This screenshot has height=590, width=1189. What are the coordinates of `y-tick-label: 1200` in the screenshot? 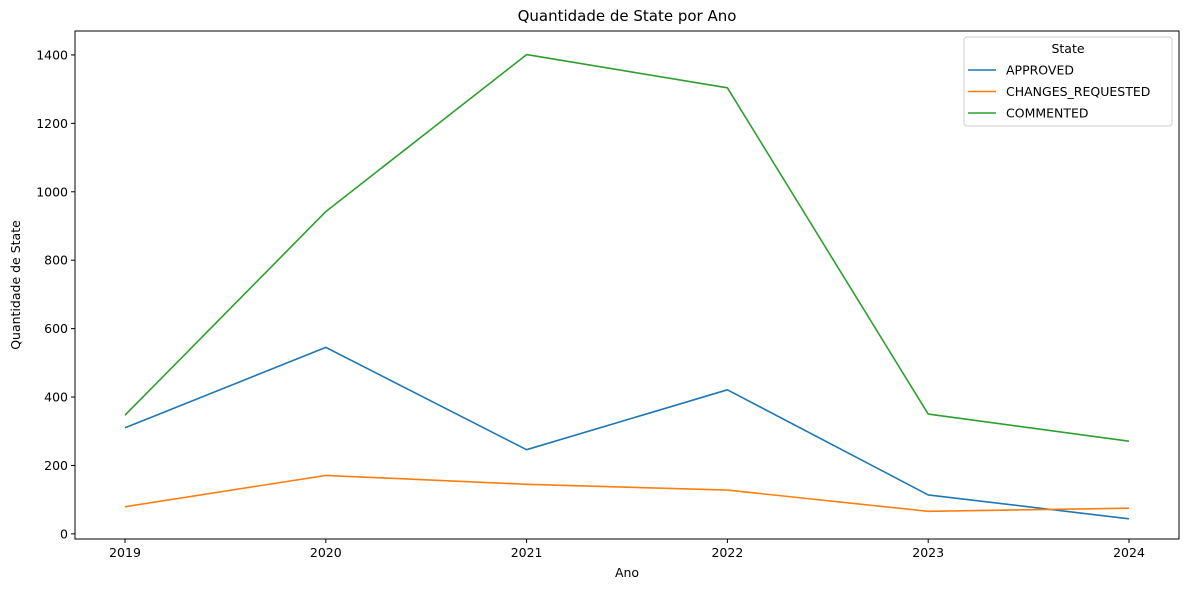 It's located at (52, 123).